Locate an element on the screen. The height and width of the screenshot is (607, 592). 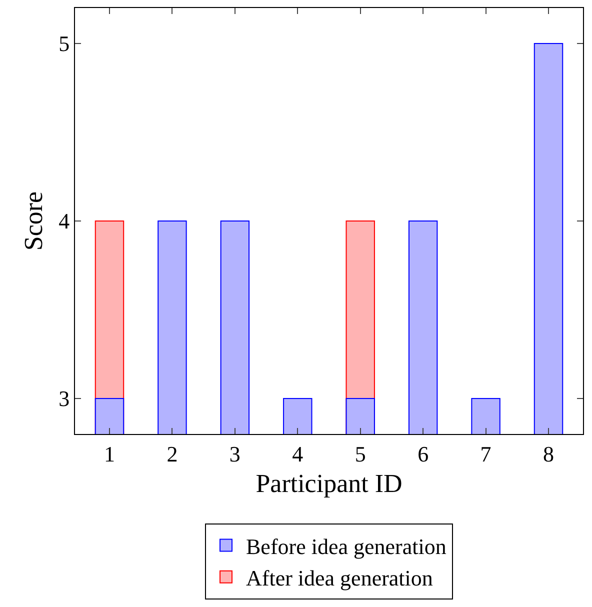
x-tick-label: 2 is located at coordinates (172, 453).